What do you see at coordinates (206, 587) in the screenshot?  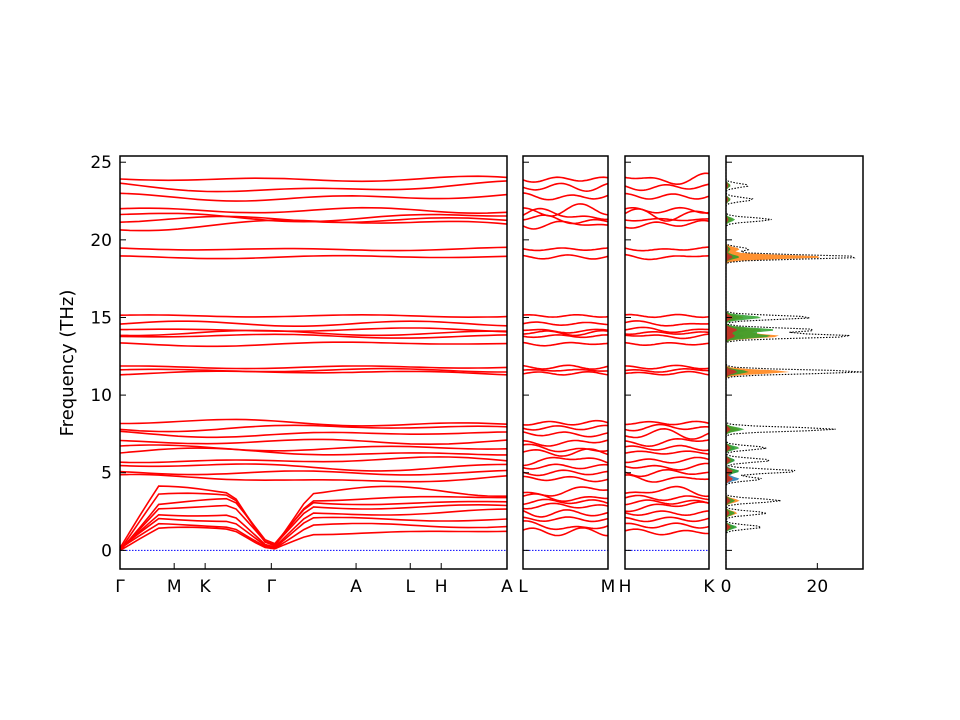 I see `x-tick-label: K` at bounding box center [206, 587].